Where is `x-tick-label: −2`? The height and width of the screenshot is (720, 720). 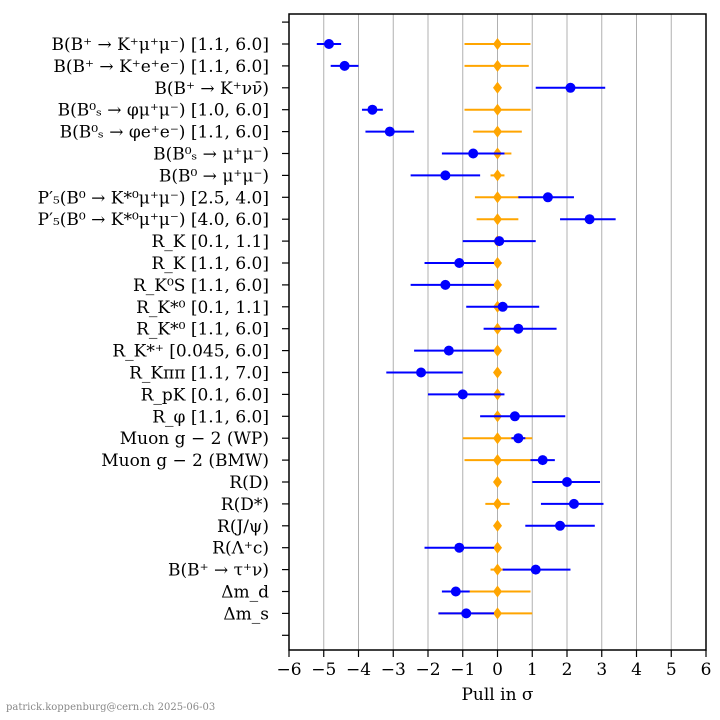
x-tick-label: −2 is located at coordinates (427, 670).